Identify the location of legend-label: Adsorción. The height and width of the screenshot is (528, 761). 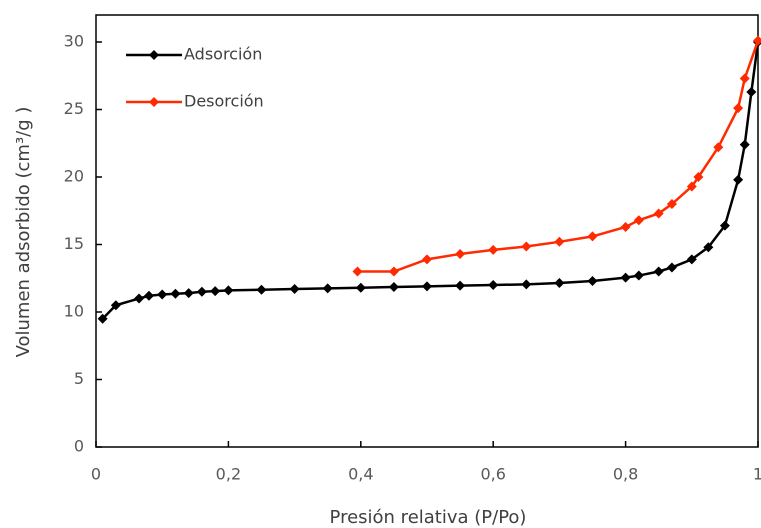
(223, 54).